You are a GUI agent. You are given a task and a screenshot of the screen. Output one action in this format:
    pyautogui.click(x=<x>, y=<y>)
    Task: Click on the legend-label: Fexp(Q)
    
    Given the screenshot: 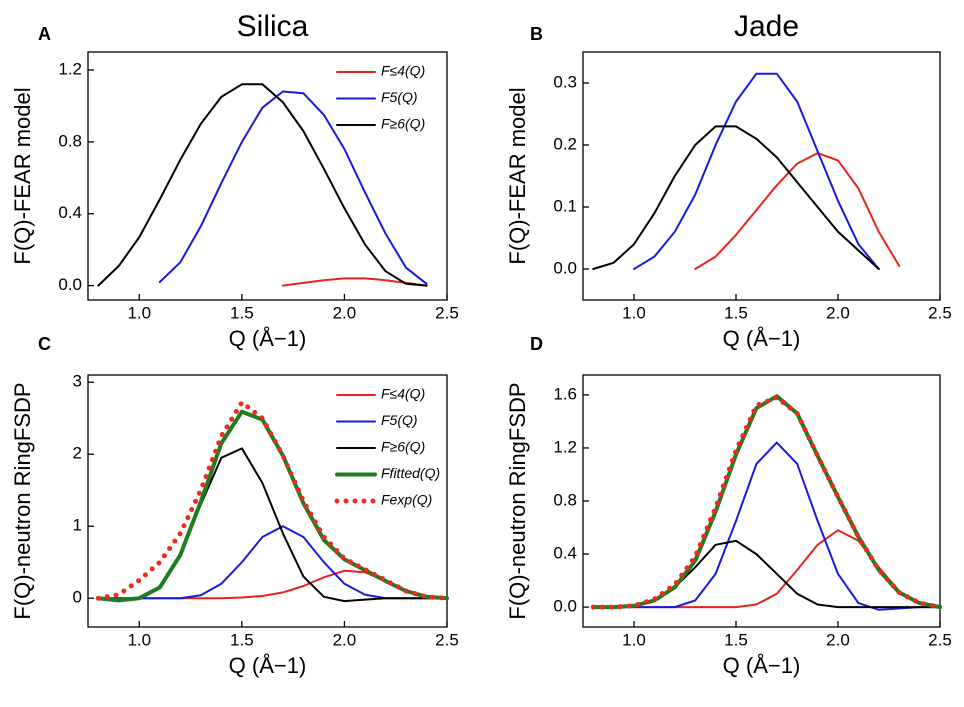 What is the action you would take?
    pyautogui.click(x=406, y=500)
    